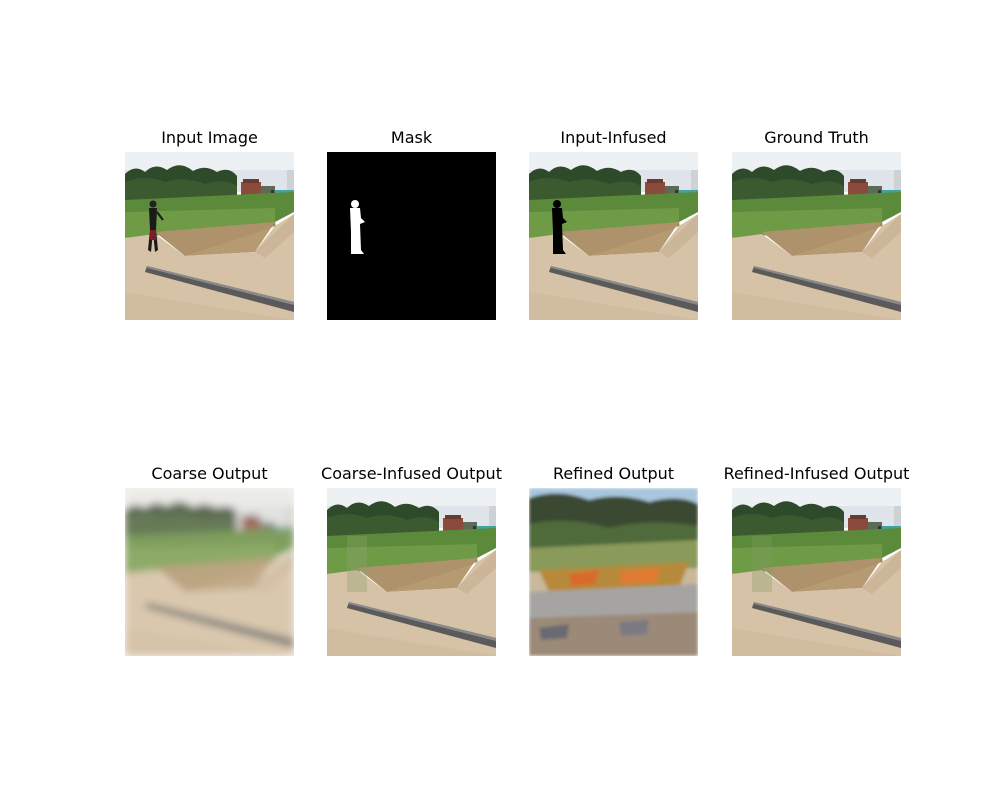  I want to click on panel-title: Coarse Output, so click(209, 473).